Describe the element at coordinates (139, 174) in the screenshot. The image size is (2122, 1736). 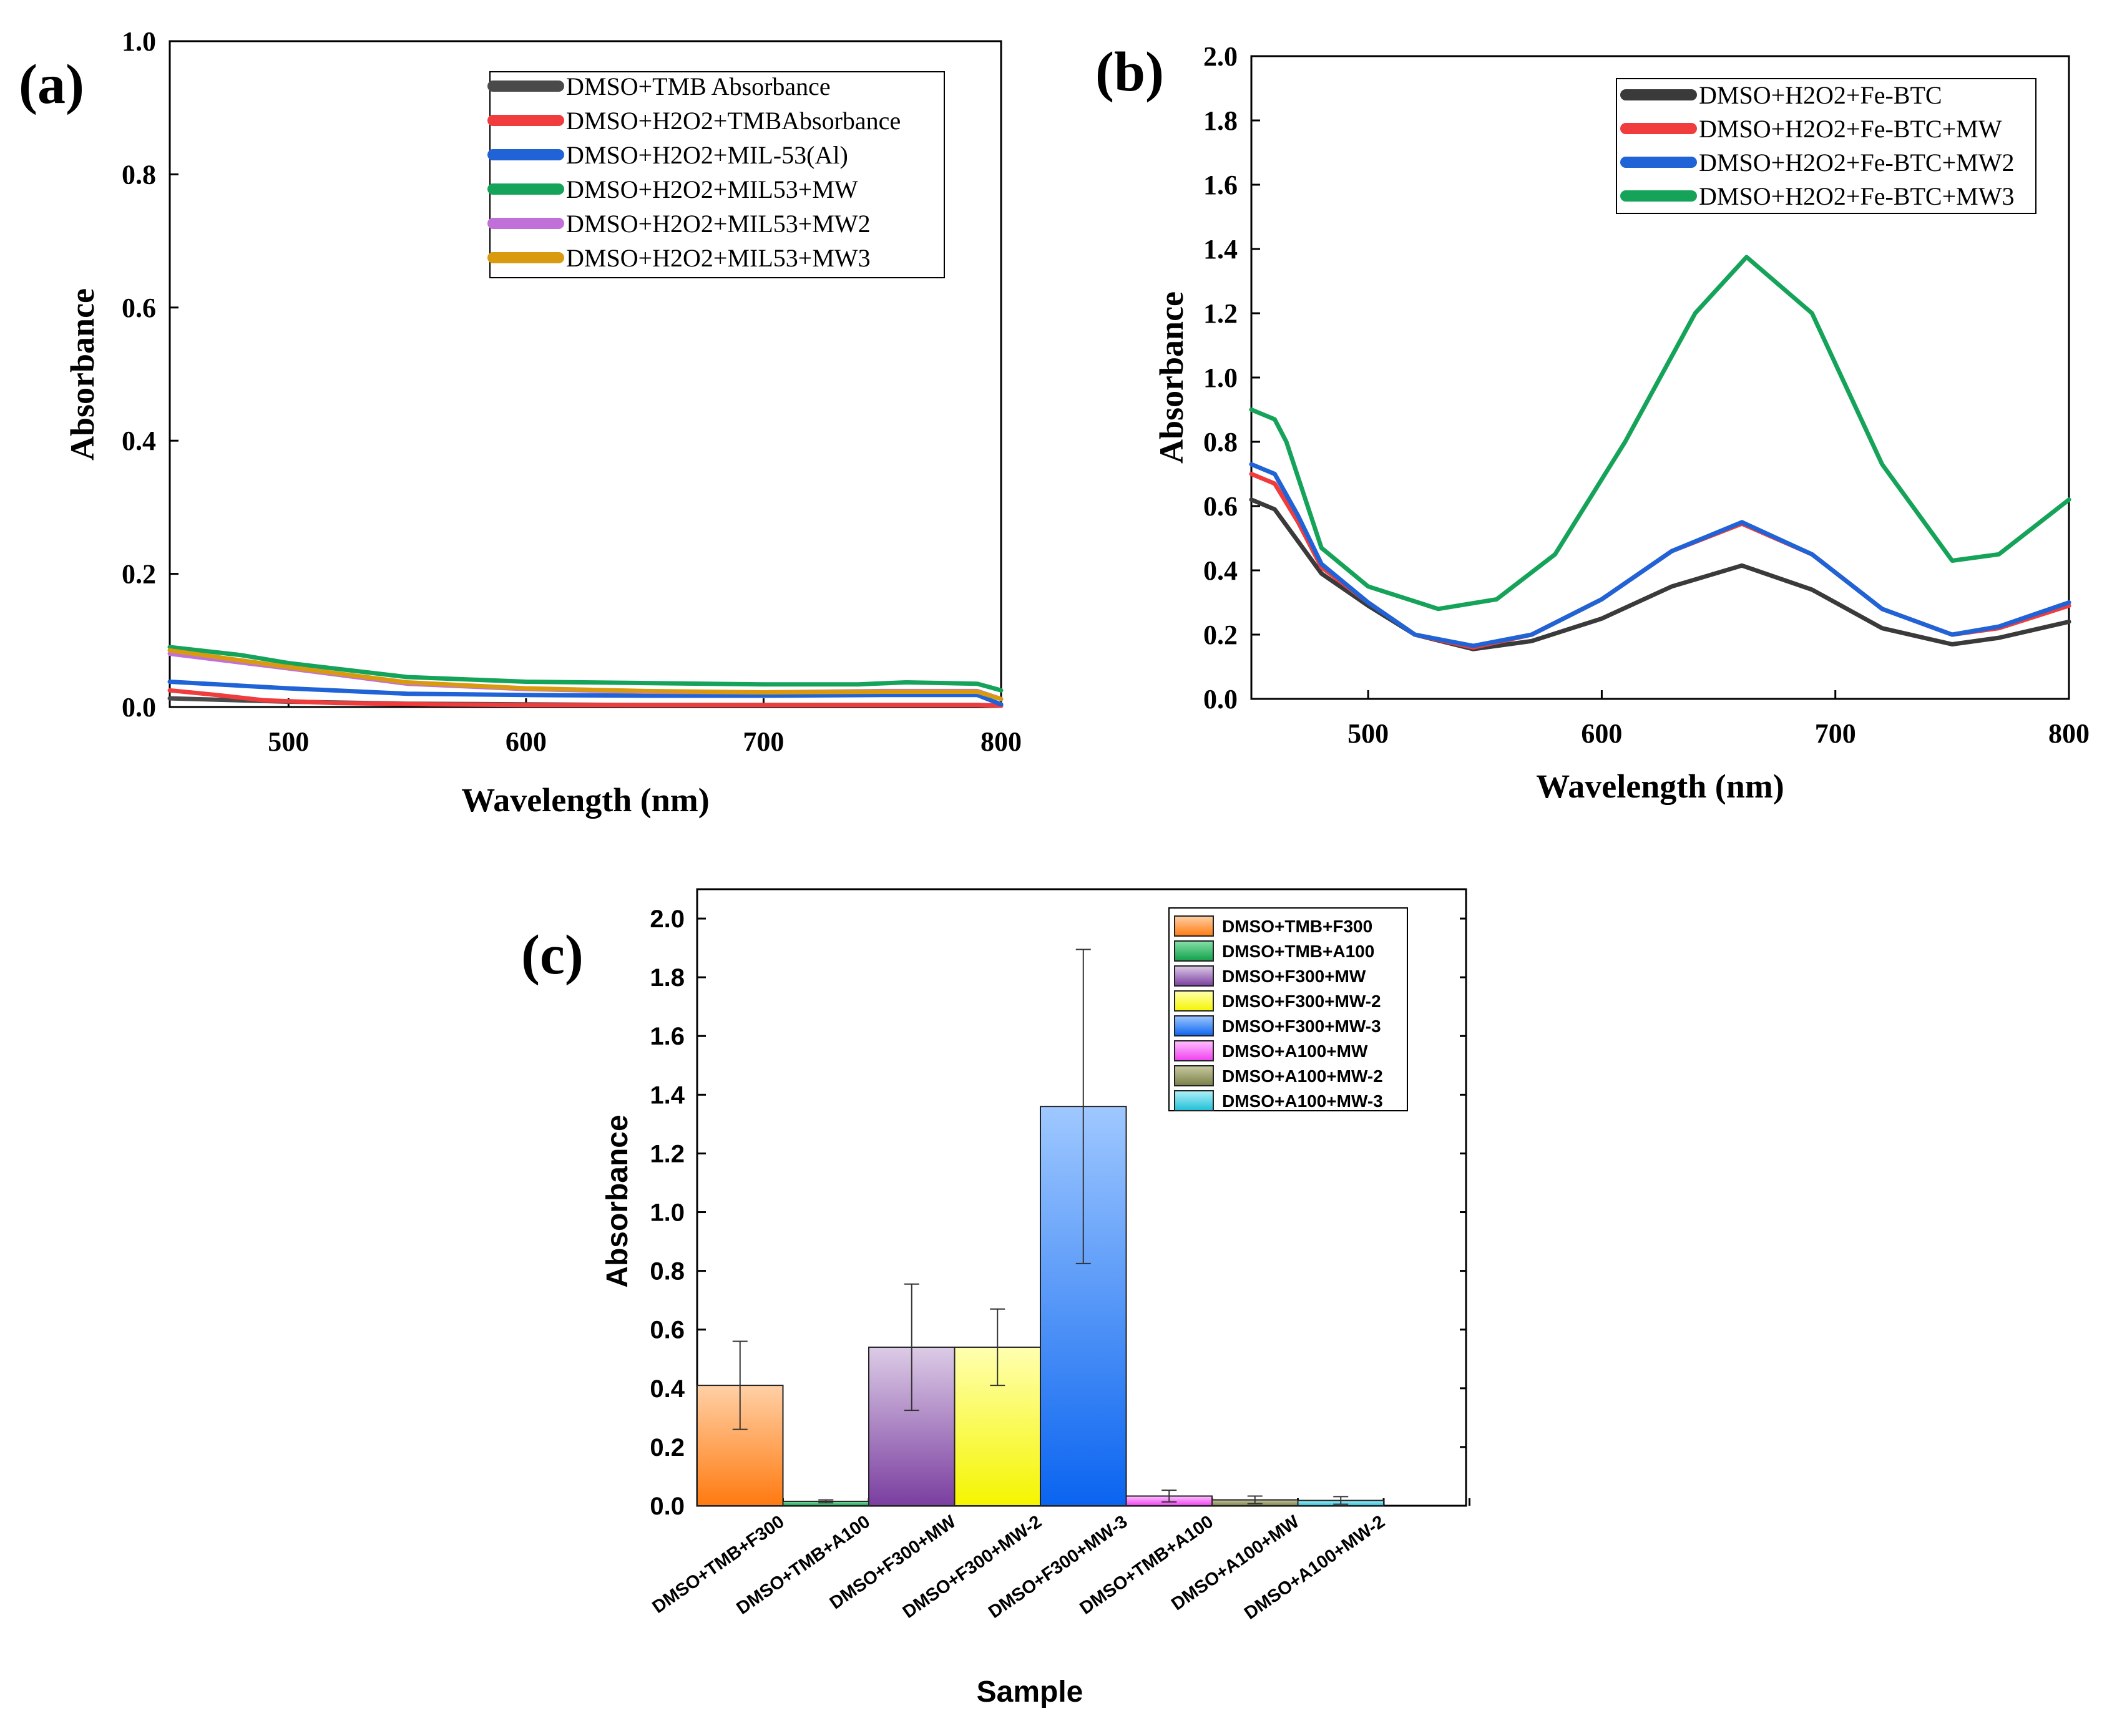
I see `a-ytick-label: 0.8` at that location.